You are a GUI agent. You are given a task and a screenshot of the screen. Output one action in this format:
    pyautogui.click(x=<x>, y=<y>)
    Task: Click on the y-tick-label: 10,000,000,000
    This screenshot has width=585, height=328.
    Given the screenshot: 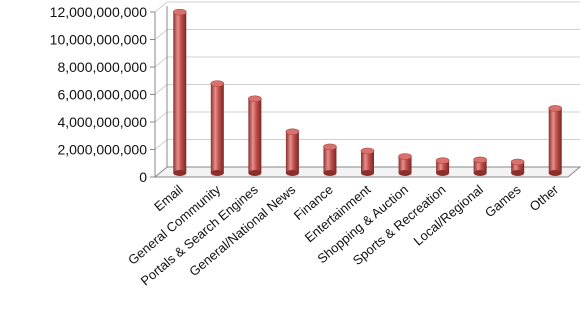 What is the action you would take?
    pyautogui.click(x=99, y=40)
    